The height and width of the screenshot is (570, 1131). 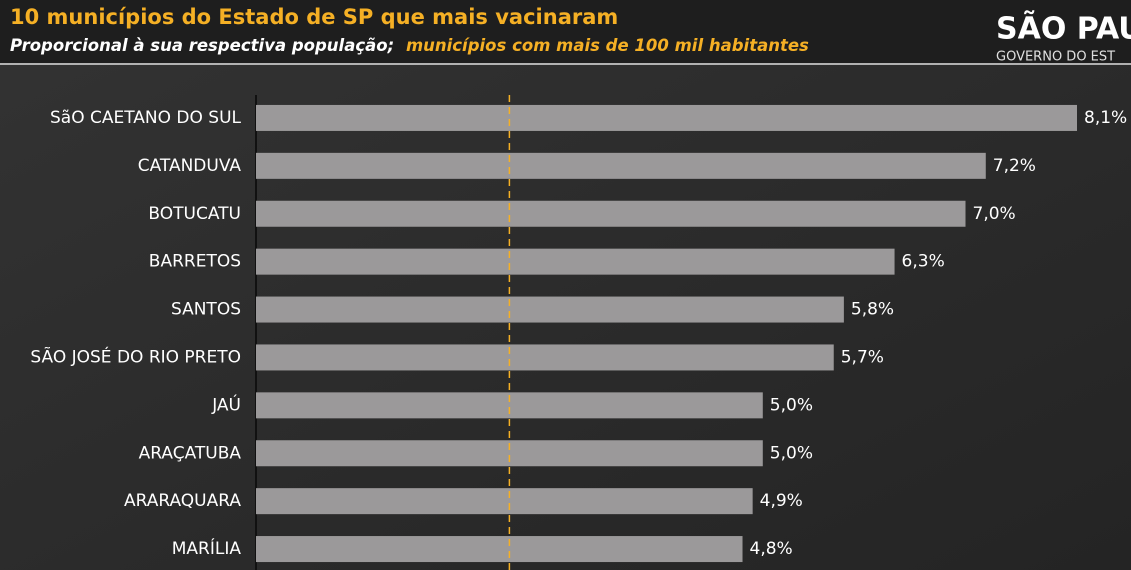 What do you see at coordinates (781, 501) in the screenshot?
I see `value-label: 4,9%` at bounding box center [781, 501].